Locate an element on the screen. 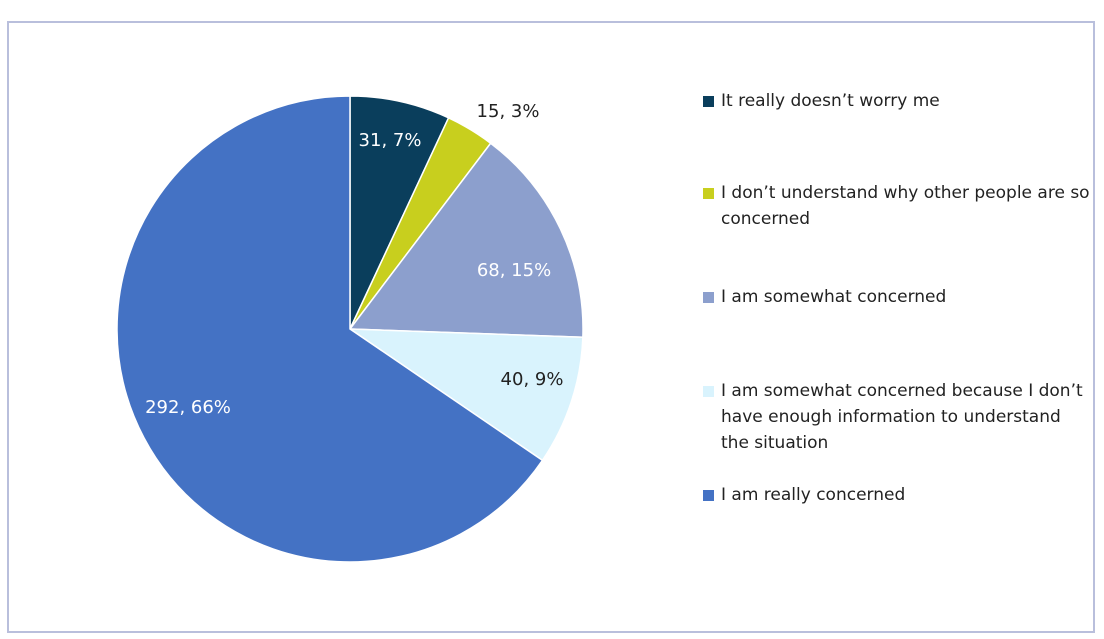  legend-label: I am somewhat concerned is located at coordinates (834, 297).